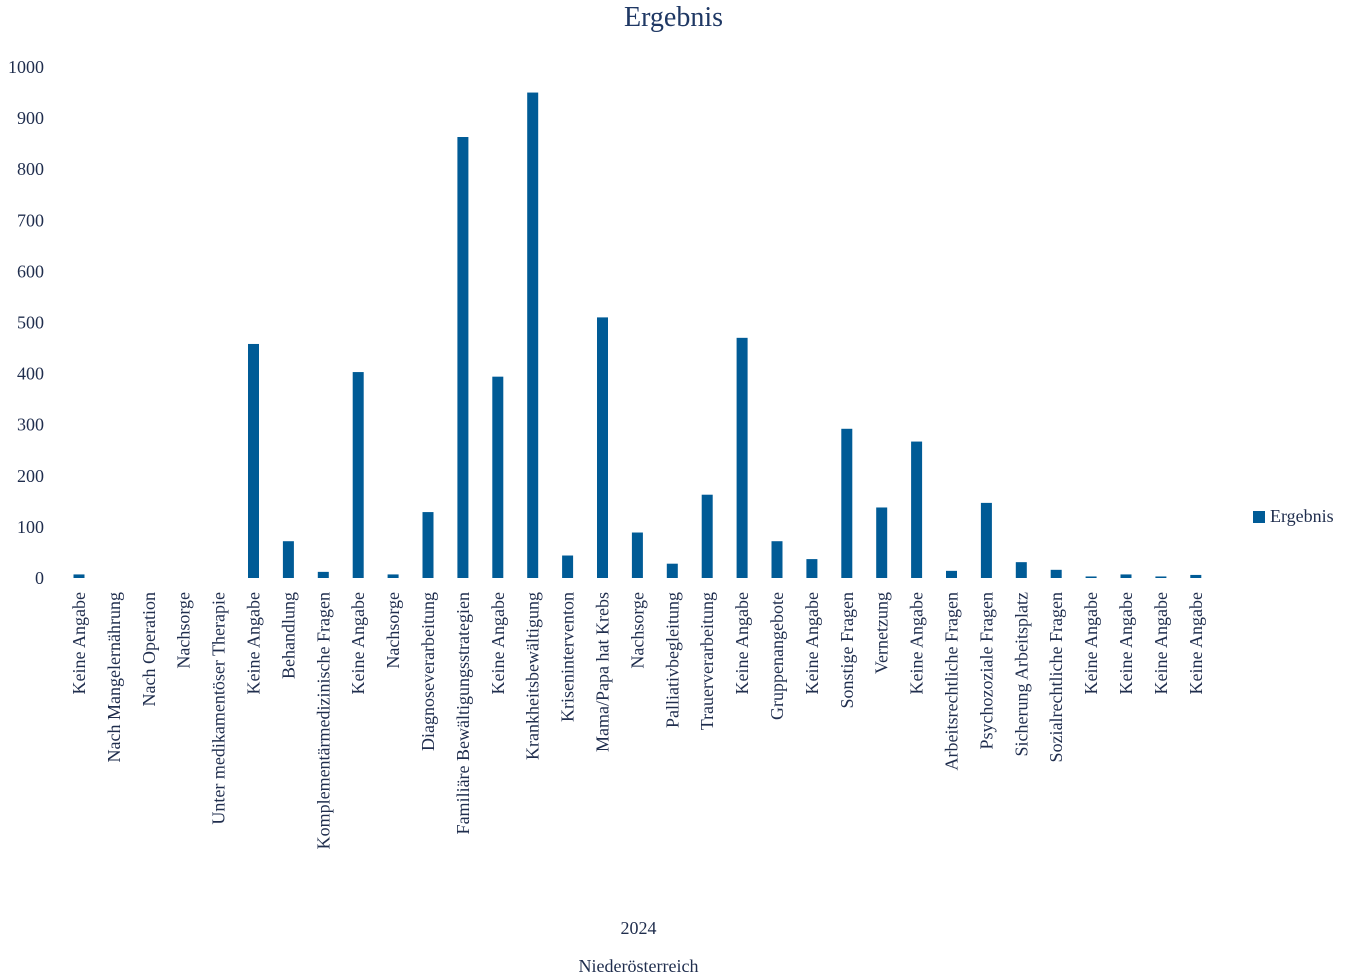 This screenshot has height=978, width=1347. I want to click on legend: Ergebnis, so click(1293, 516).